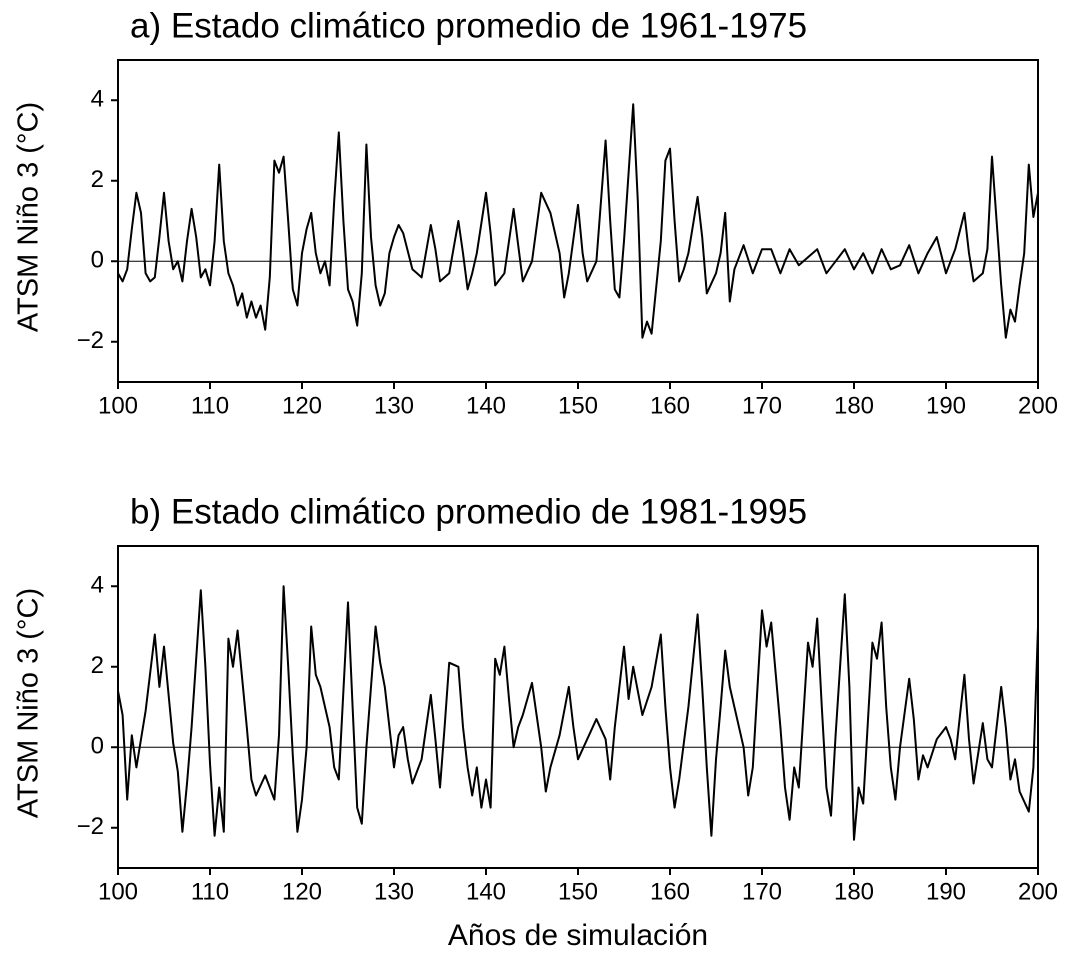 The height and width of the screenshot is (957, 1067). What do you see at coordinates (578, 935) in the screenshot?
I see `x-axis-label: Años de simulación` at bounding box center [578, 935].